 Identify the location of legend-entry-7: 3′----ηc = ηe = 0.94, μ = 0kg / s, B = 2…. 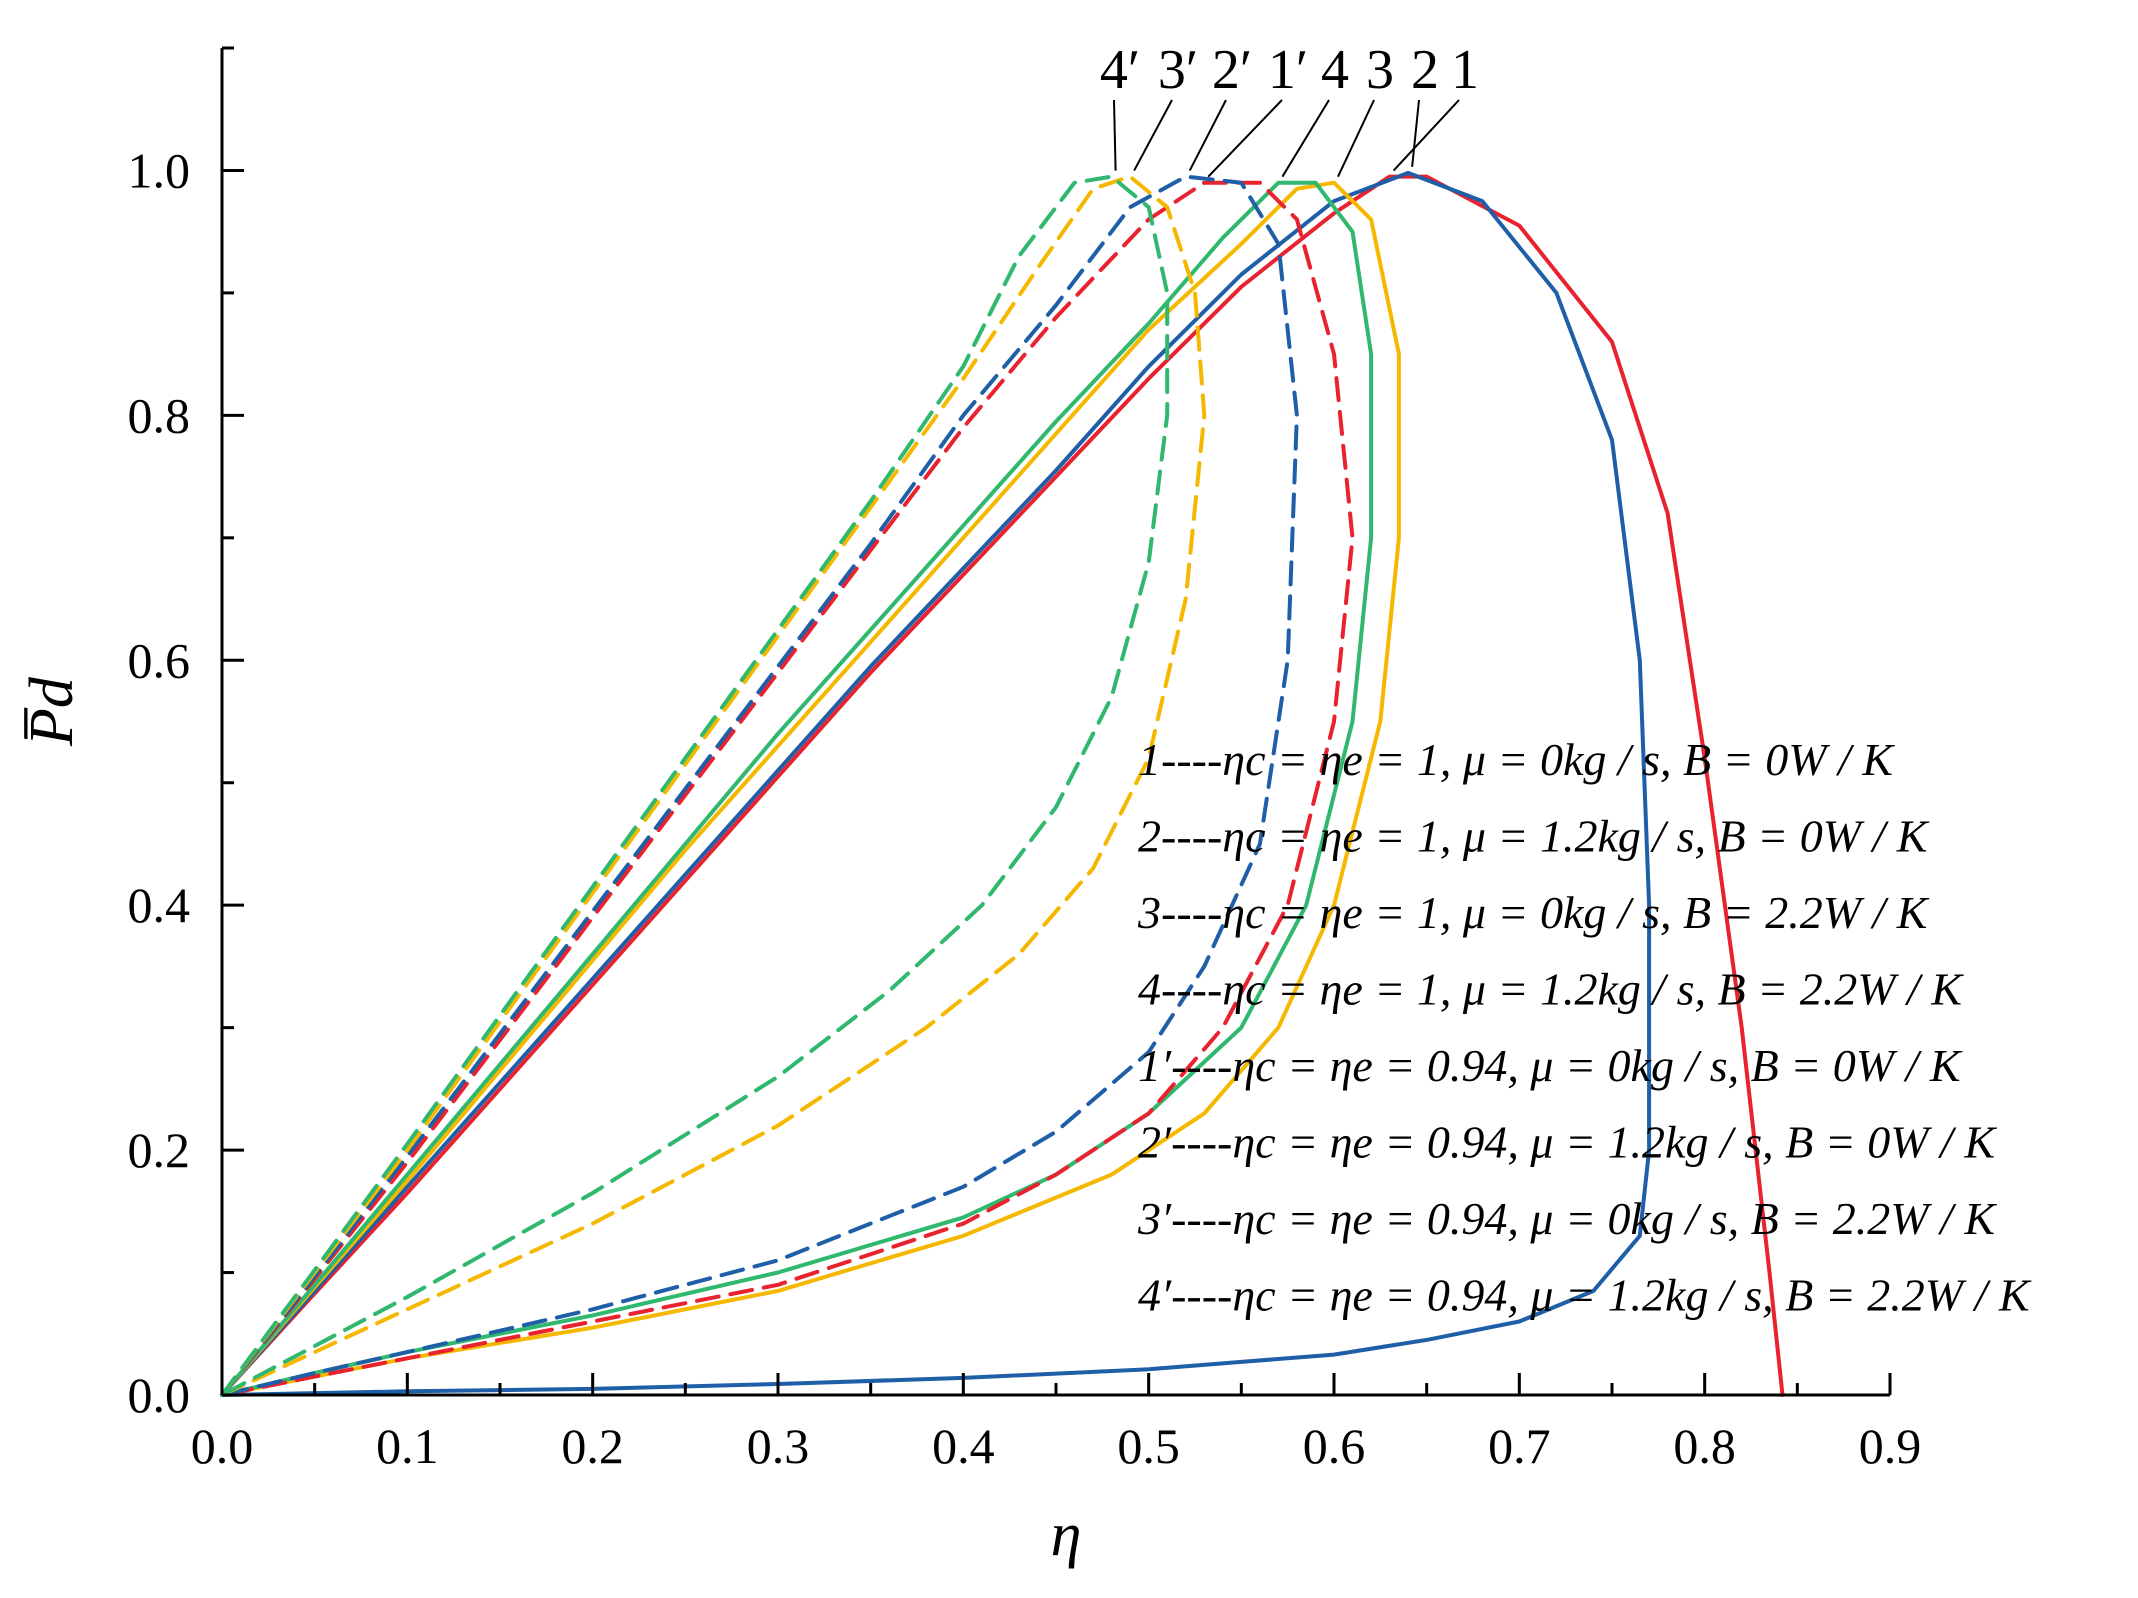
(1567, 1218).